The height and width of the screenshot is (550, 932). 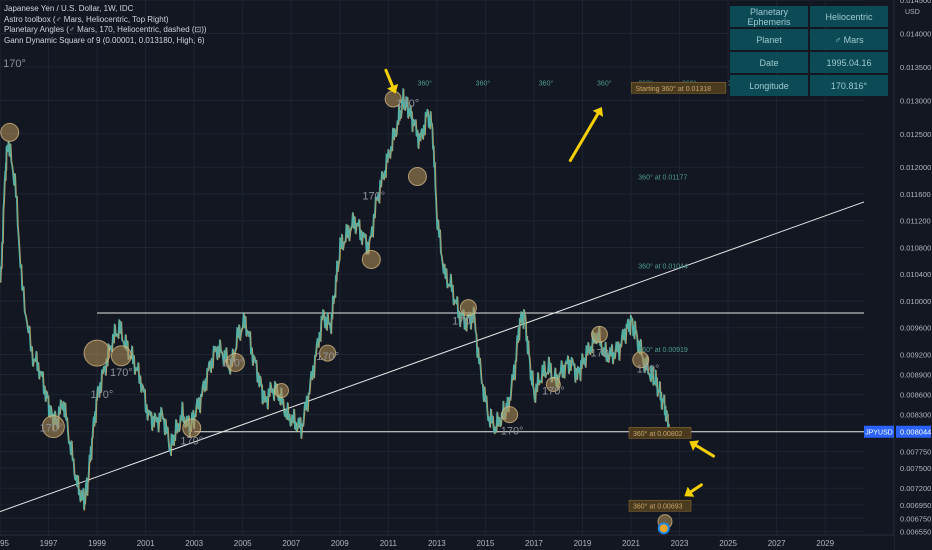 What do you see at coordinates (69, 8) in the screenshot?
I see `legend-title: Japanese Yen / U.S. Dollar, 1W, IDC` at bounding box center [69, 8].